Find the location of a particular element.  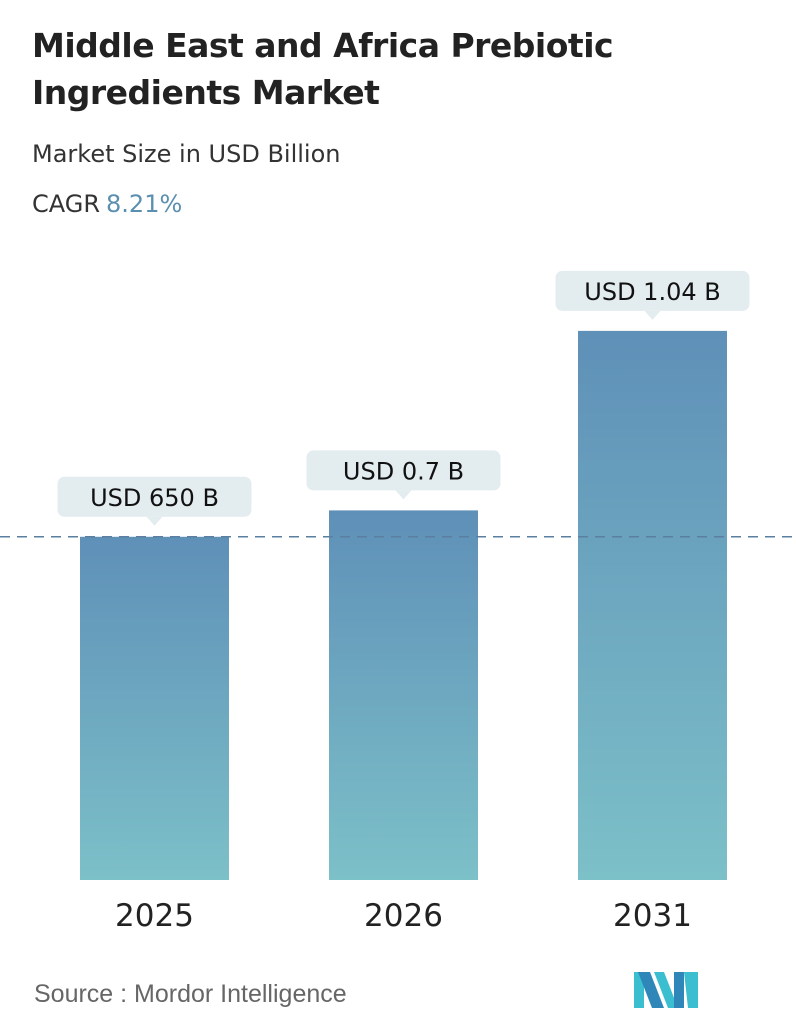

data-label: USD 650 B is located at coordinates (154, 498).